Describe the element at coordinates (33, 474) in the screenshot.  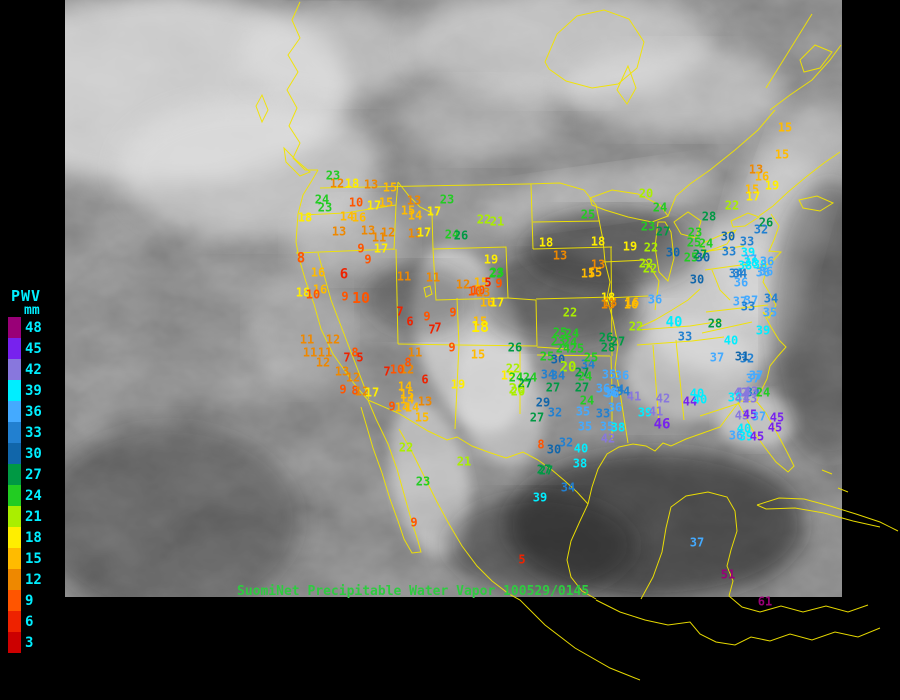
I see `legend-value-label: 27` at that location.